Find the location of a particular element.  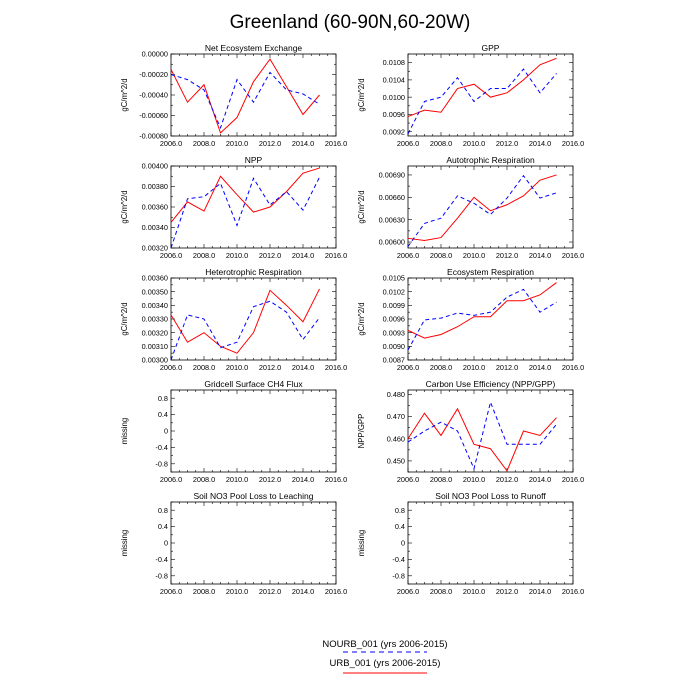

panel-title: Soil NO3 Pool Loss to Leaching is located at coordinates (253, 496).